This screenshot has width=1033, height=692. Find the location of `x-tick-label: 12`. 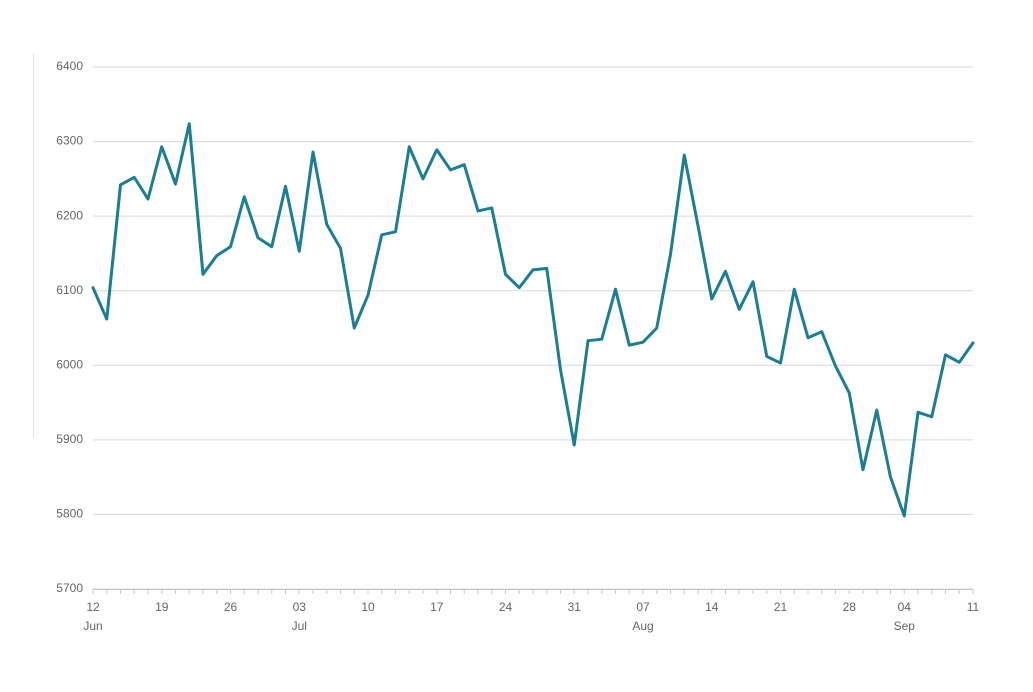

x-tick-label: 12 is located at coordinates (93, 607).